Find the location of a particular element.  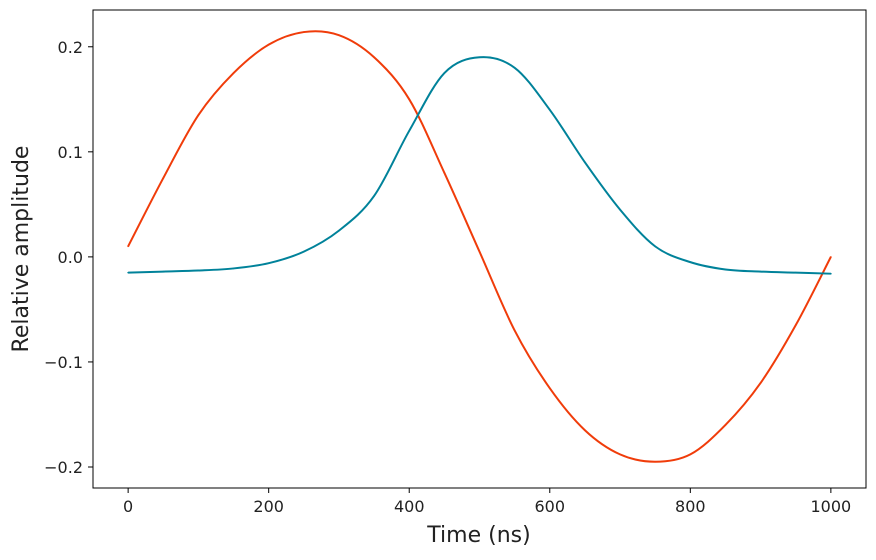

y-tick-label: 0.1 is located at coordinates (70, 152).